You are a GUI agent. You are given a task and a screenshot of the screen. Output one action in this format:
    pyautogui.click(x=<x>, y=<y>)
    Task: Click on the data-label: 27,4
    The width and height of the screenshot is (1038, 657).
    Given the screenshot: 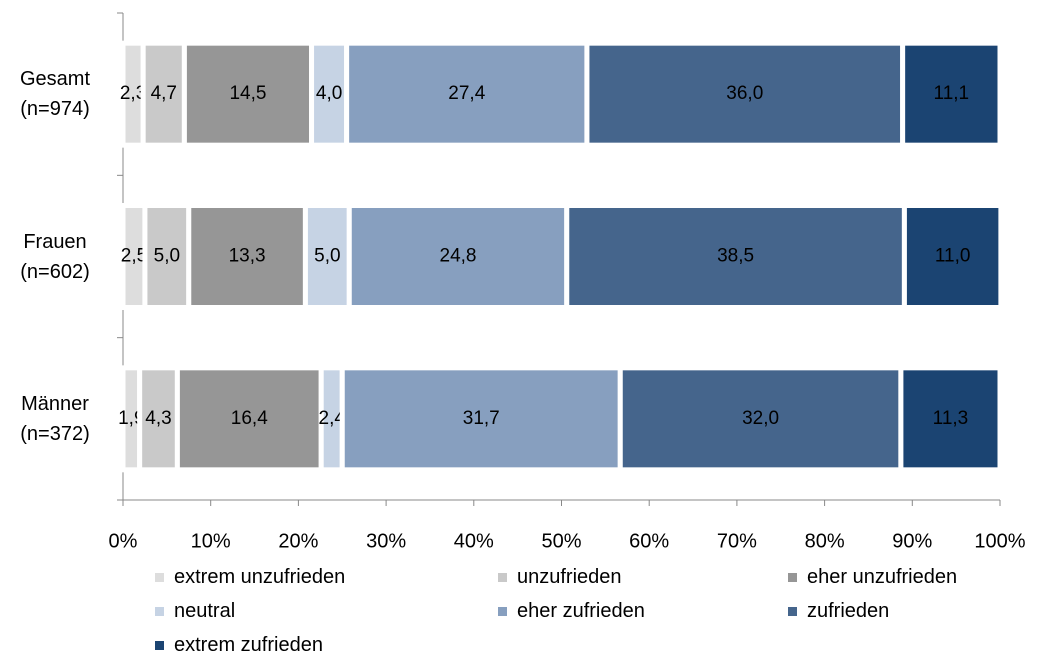 What is the action you would take?
    pyautogui.click(x=466, y=93)
    